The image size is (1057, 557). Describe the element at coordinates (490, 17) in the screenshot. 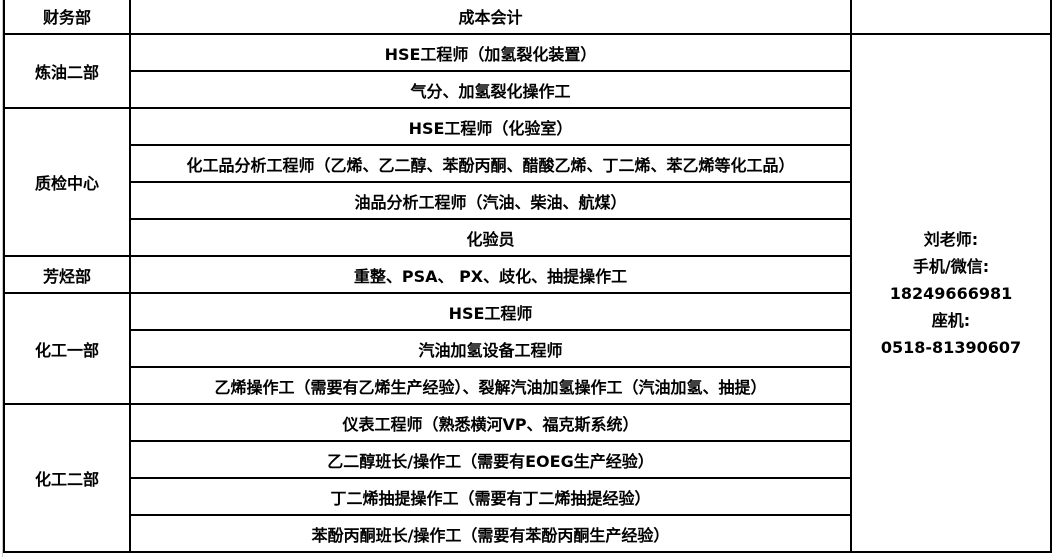

I see `position-cell: 成本会计` at that location.